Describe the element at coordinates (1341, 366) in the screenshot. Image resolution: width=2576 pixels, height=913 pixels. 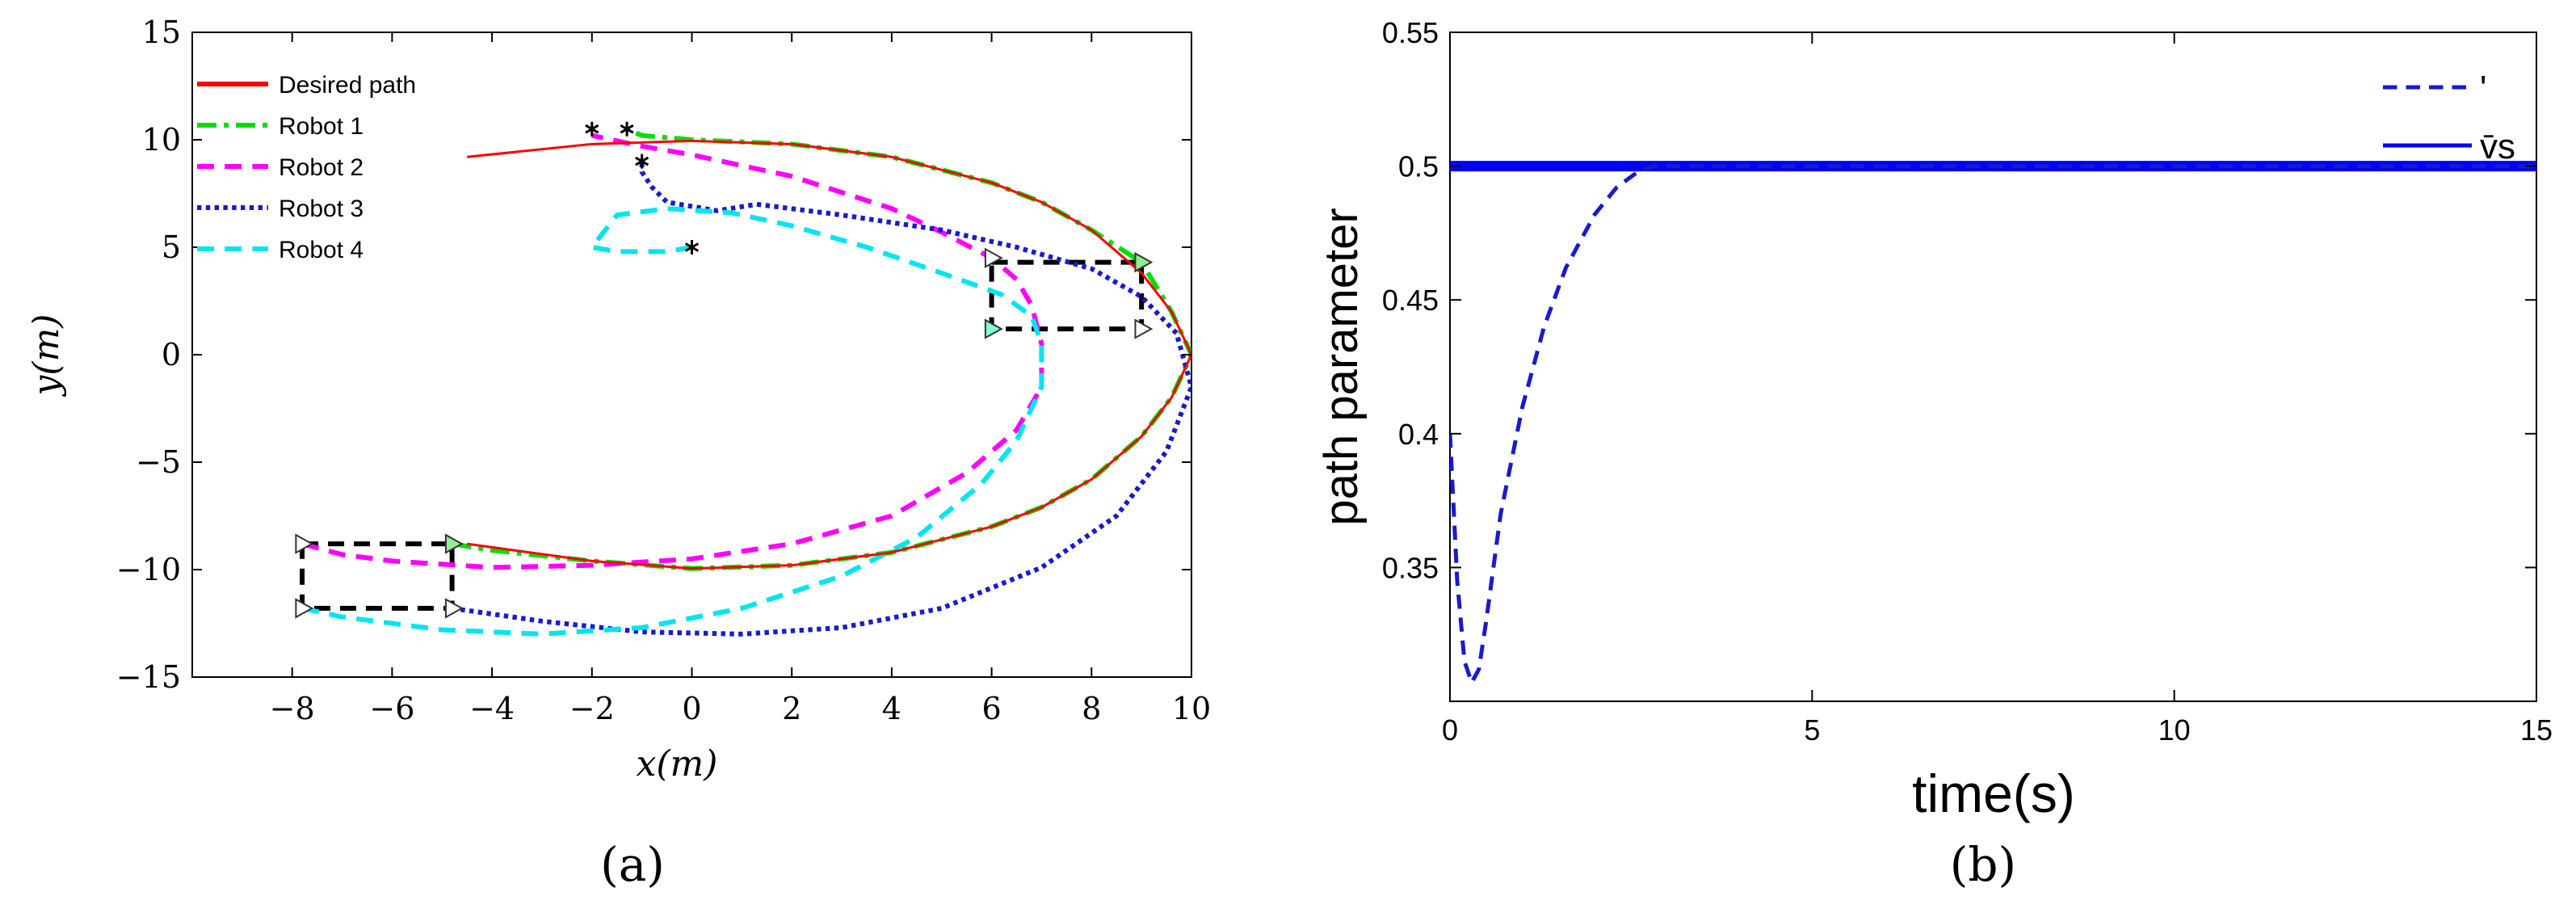
I see `y-axis-label: path parameter` at that location.